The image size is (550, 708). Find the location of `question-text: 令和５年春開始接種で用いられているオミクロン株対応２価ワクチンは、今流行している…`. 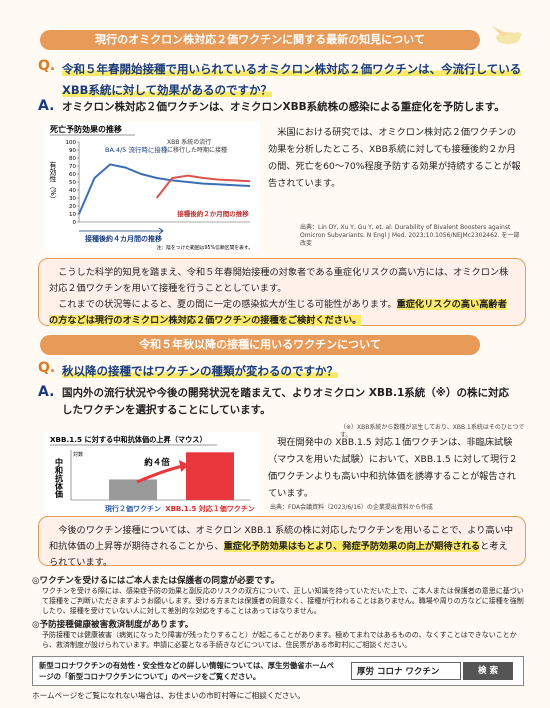

question-text: 令和５年春開始接種で用いられているオミクロン株対応２価ワクチンは、今流行している… is located at coordinates (292, 79).